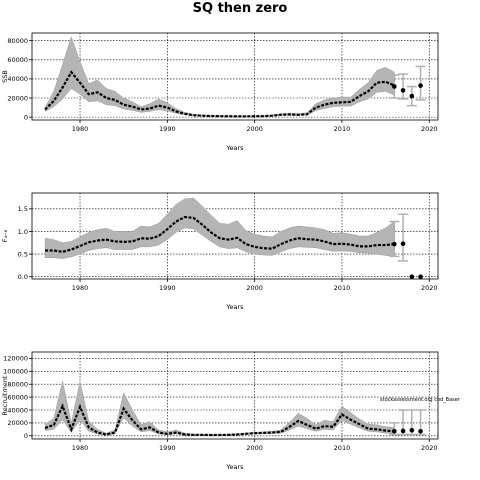 The width and height of the screenshot is (480, 480). I want to click on y-tick-label: 120000, so click(15, 359).